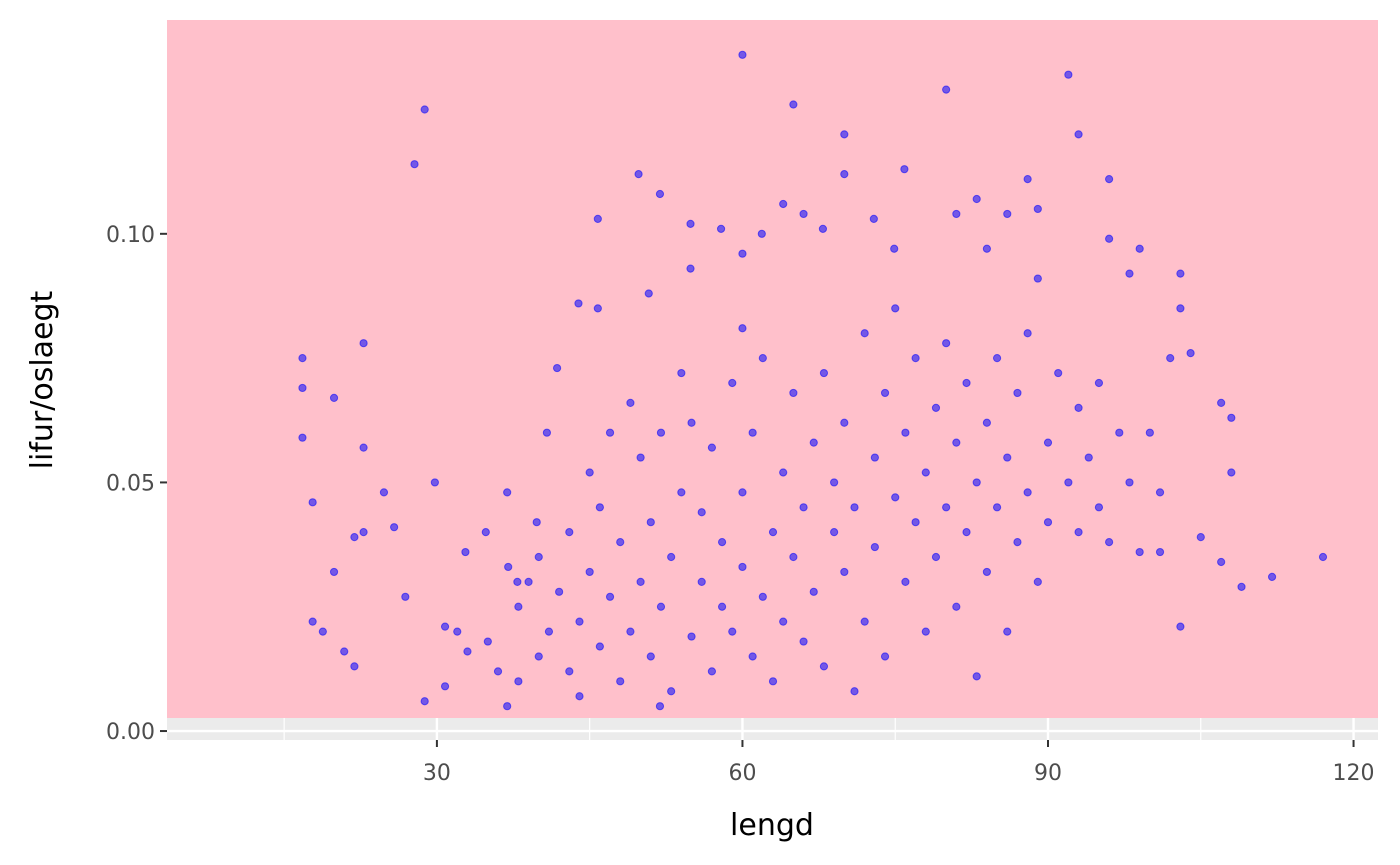 This screenshot has width=1400, height=865. I want to click on y-tick-label: 0.00, so click(130, 732).